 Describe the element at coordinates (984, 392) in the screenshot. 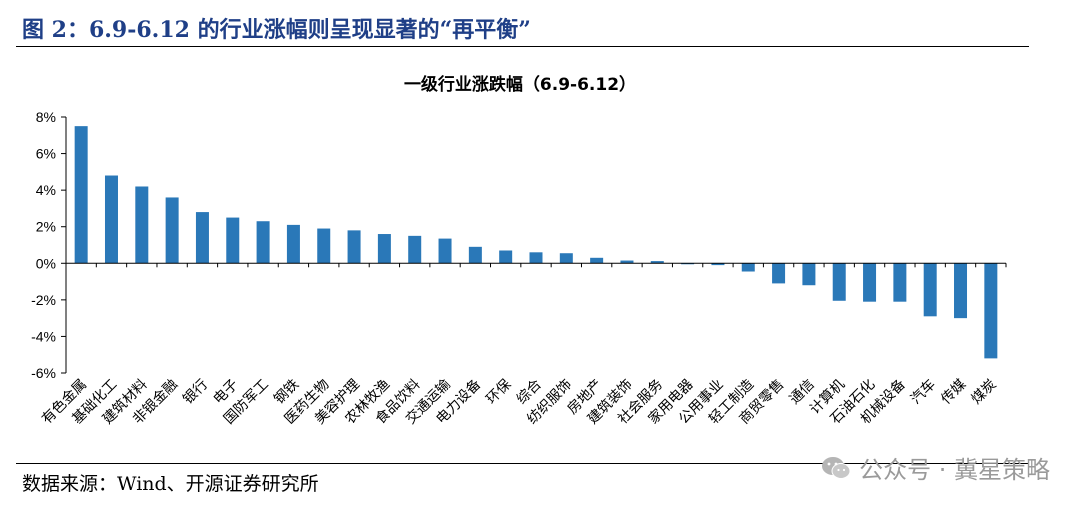

I see `x-tick-label: 煤炭` at that location.